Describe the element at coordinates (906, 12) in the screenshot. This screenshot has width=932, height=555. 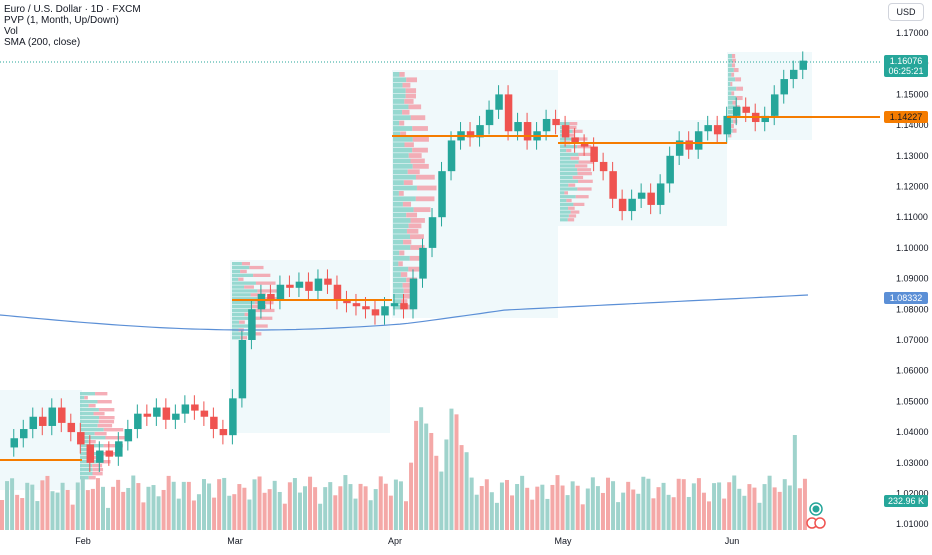
I see `currency-button: USD` at that location.